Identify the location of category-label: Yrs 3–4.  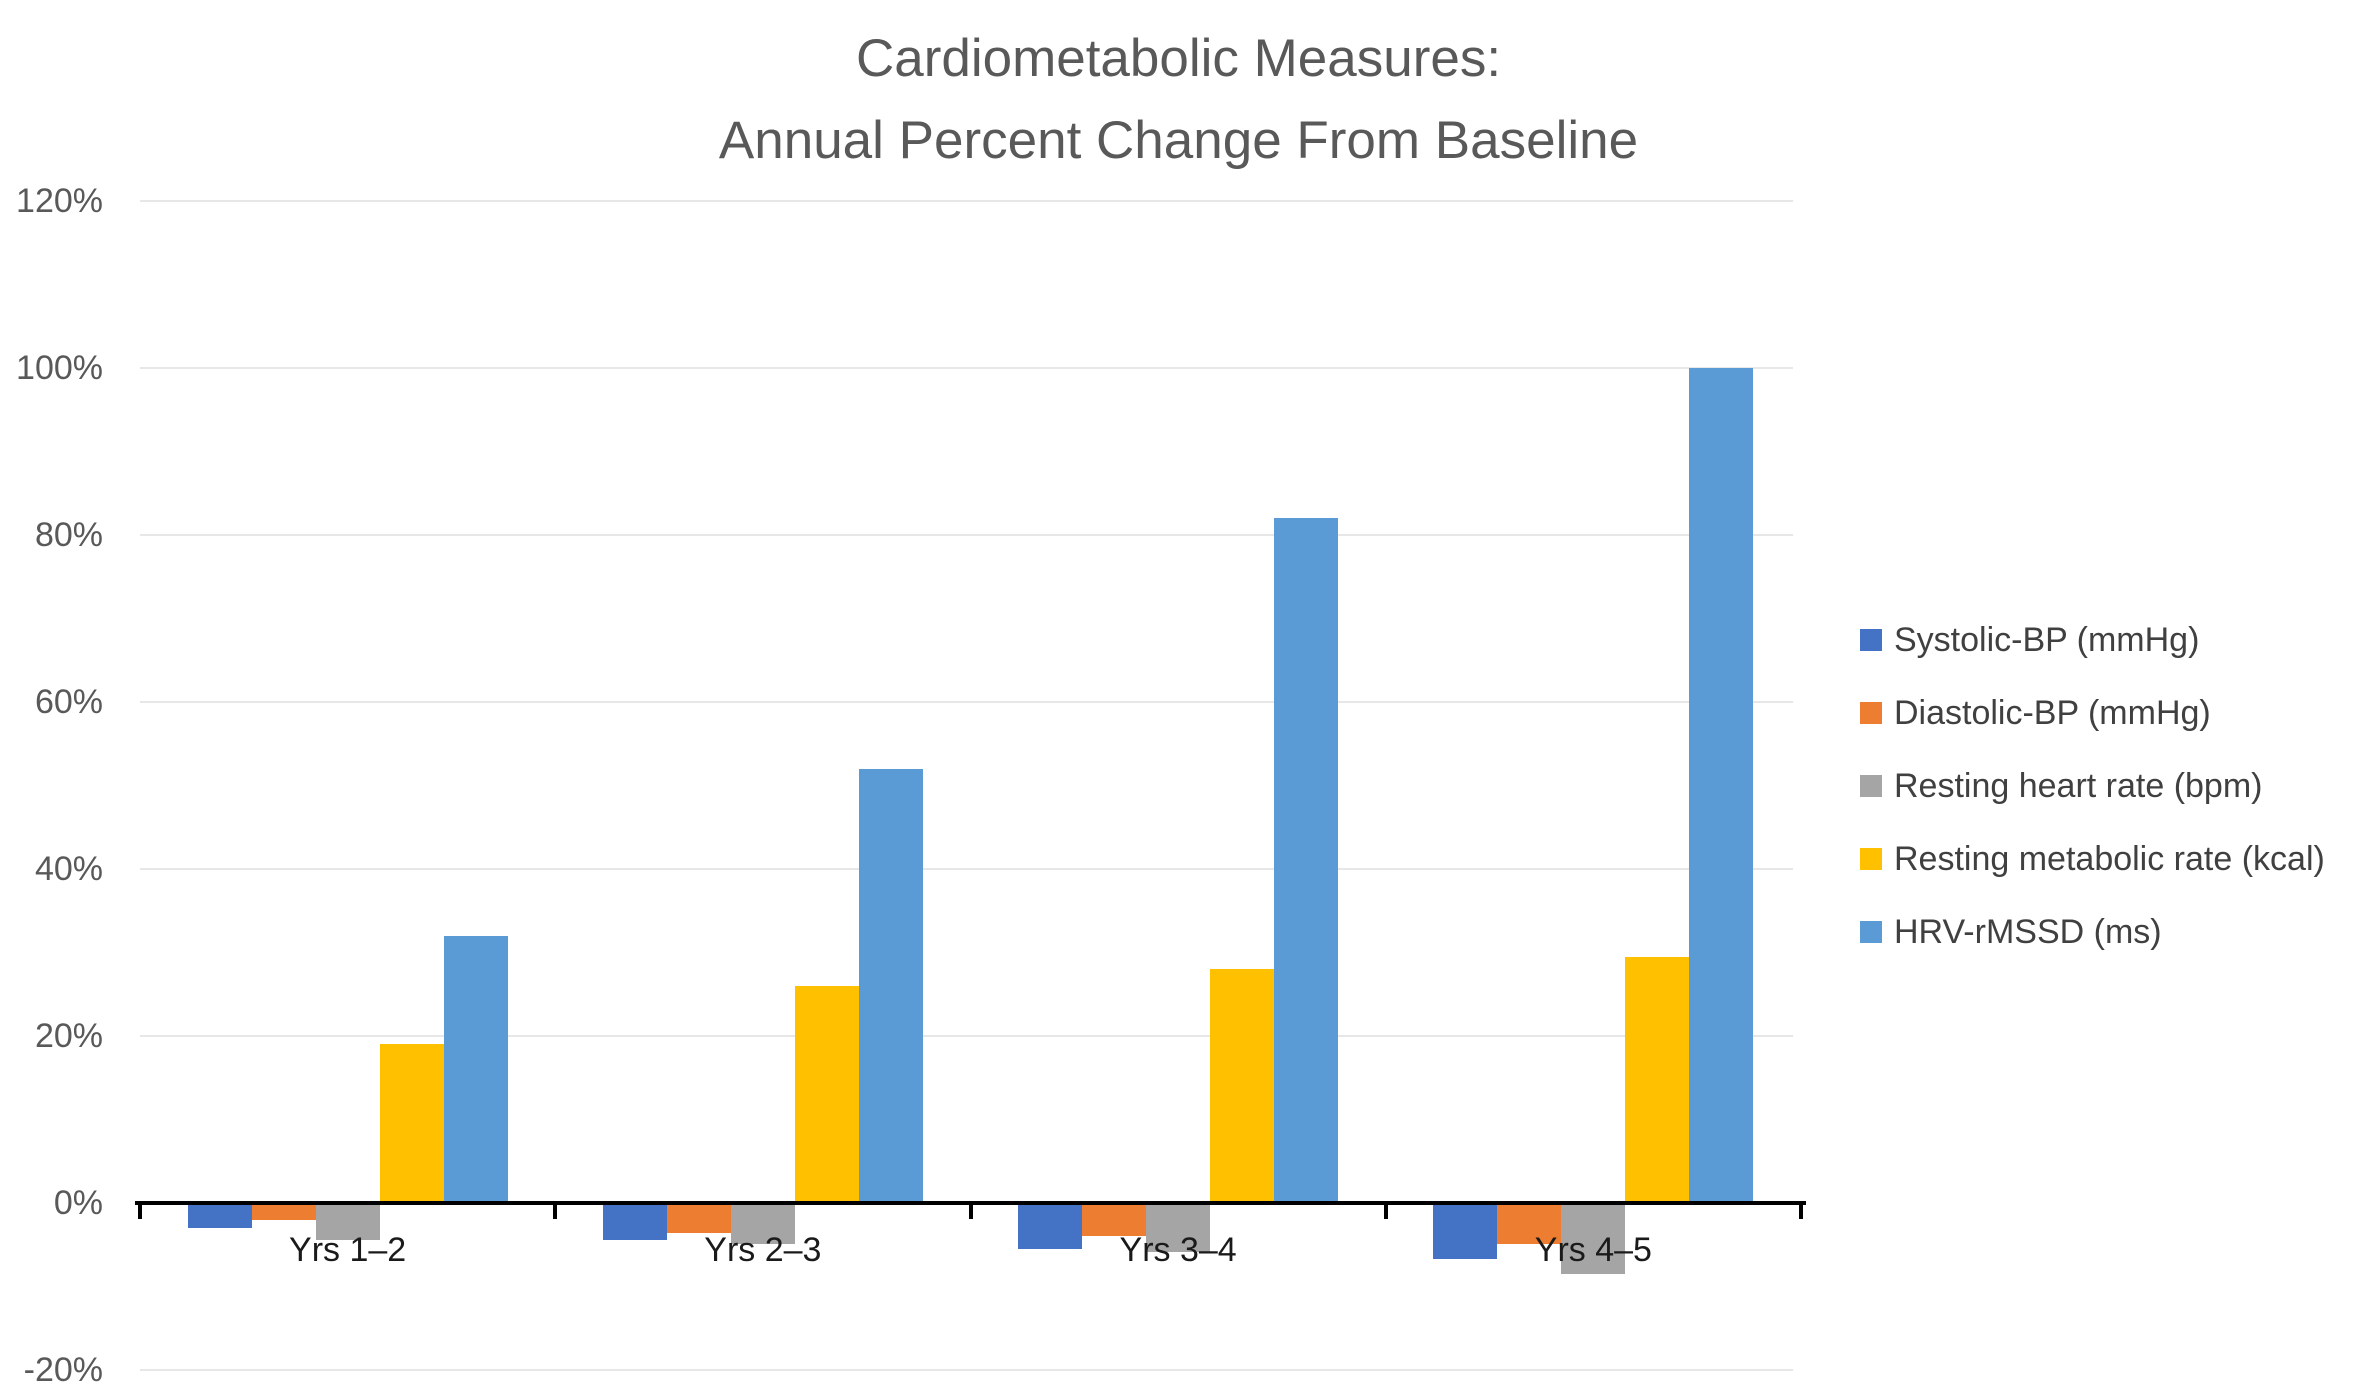
(1178, 1250).